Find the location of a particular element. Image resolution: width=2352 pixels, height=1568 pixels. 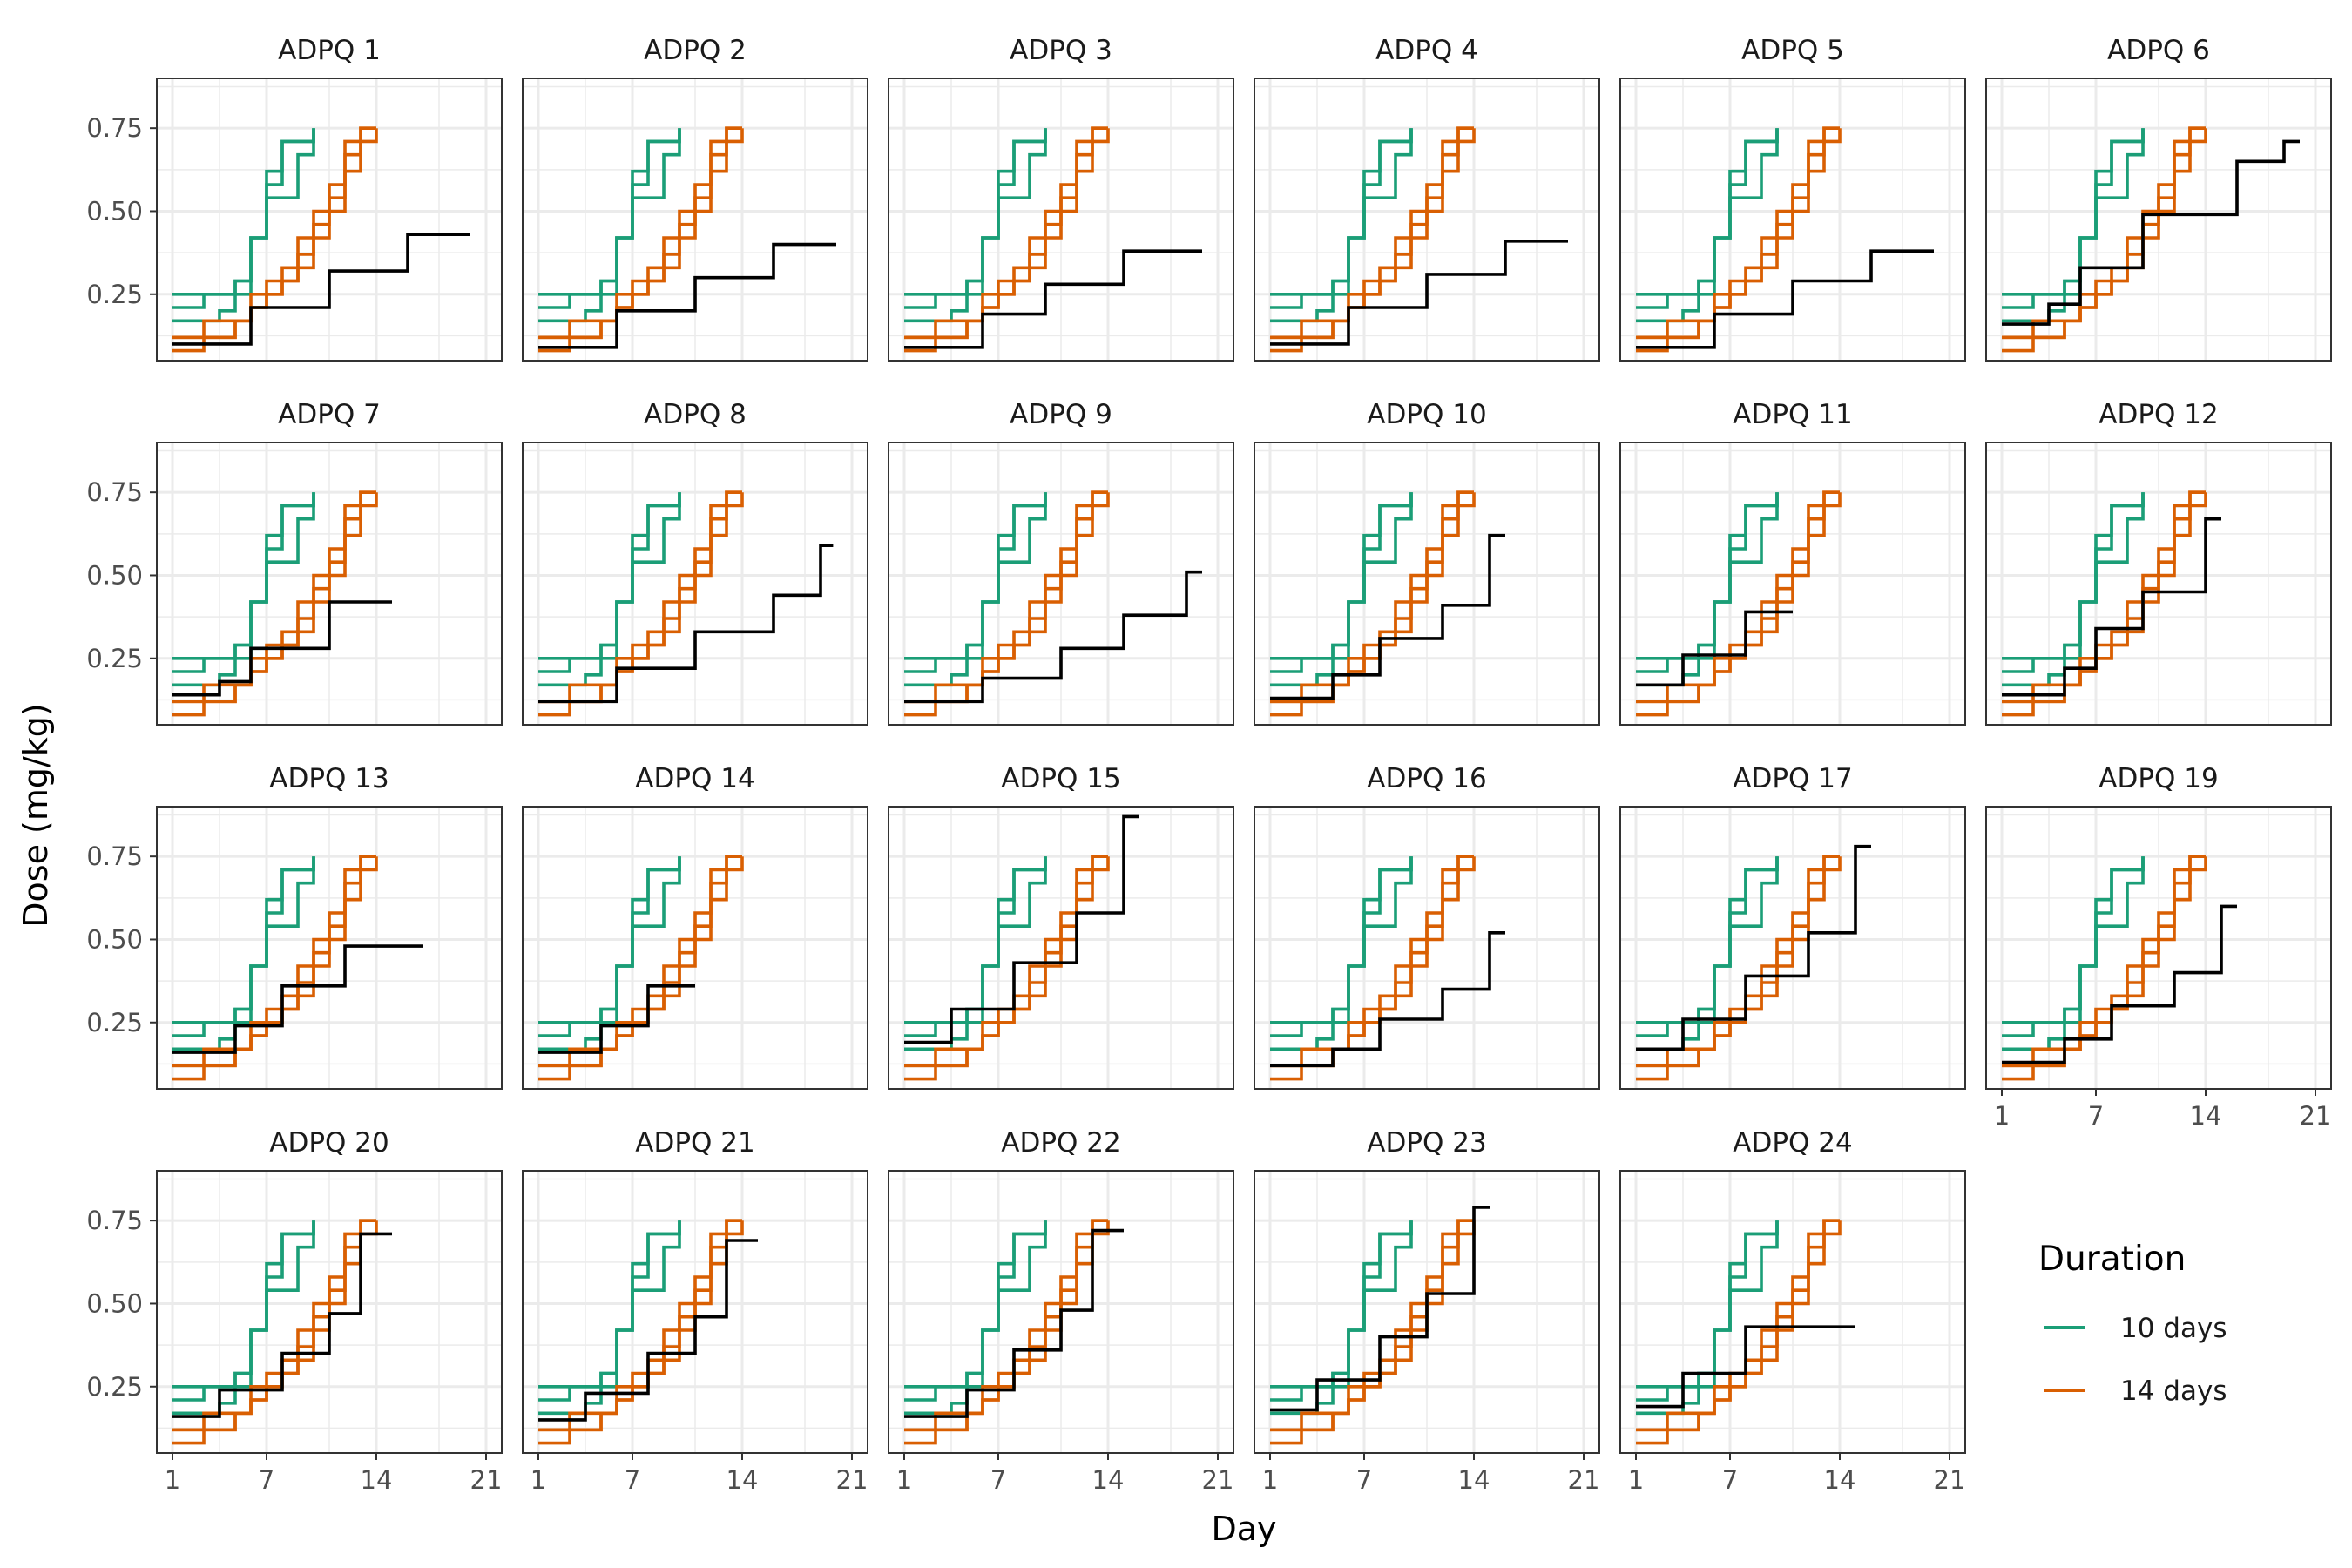

panel-adpq-7: ADPQ 7 0.25 0.50 0.75 is located at coordinates (294, 562).